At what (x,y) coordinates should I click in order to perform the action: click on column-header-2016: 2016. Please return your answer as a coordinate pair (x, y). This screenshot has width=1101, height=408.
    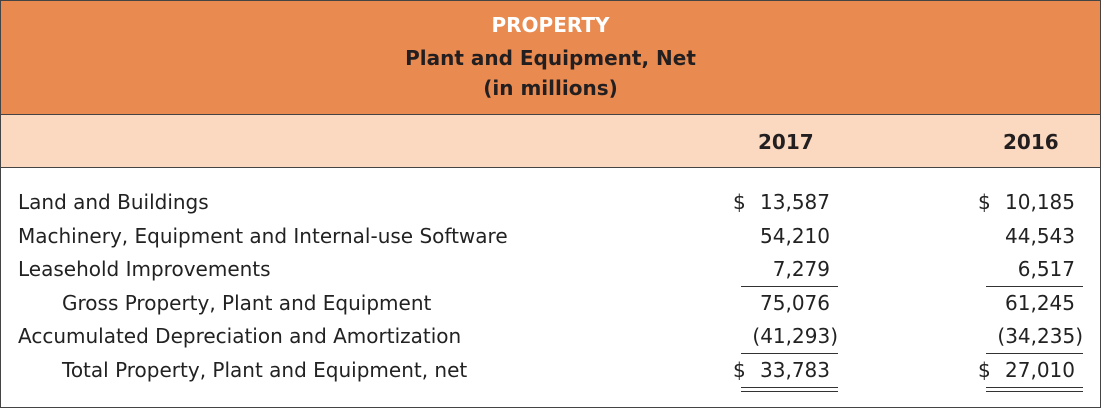
    Looking at the image, I should click on (1031, 142).